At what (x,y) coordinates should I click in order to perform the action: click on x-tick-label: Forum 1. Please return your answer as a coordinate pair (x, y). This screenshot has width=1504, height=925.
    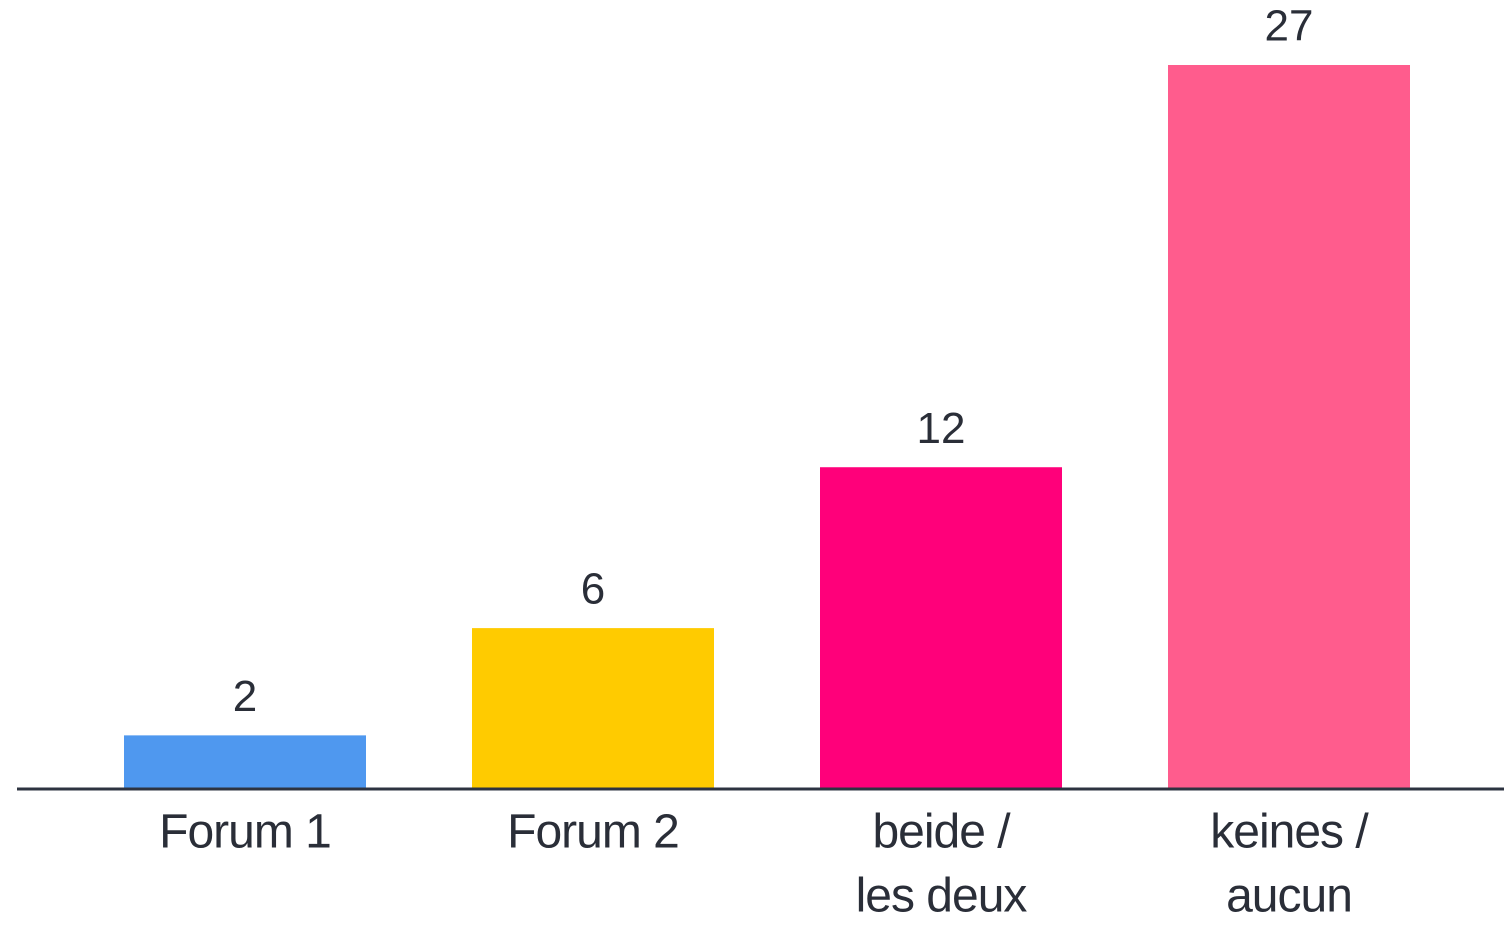
    Looking at the image, I should click on (245, 832).